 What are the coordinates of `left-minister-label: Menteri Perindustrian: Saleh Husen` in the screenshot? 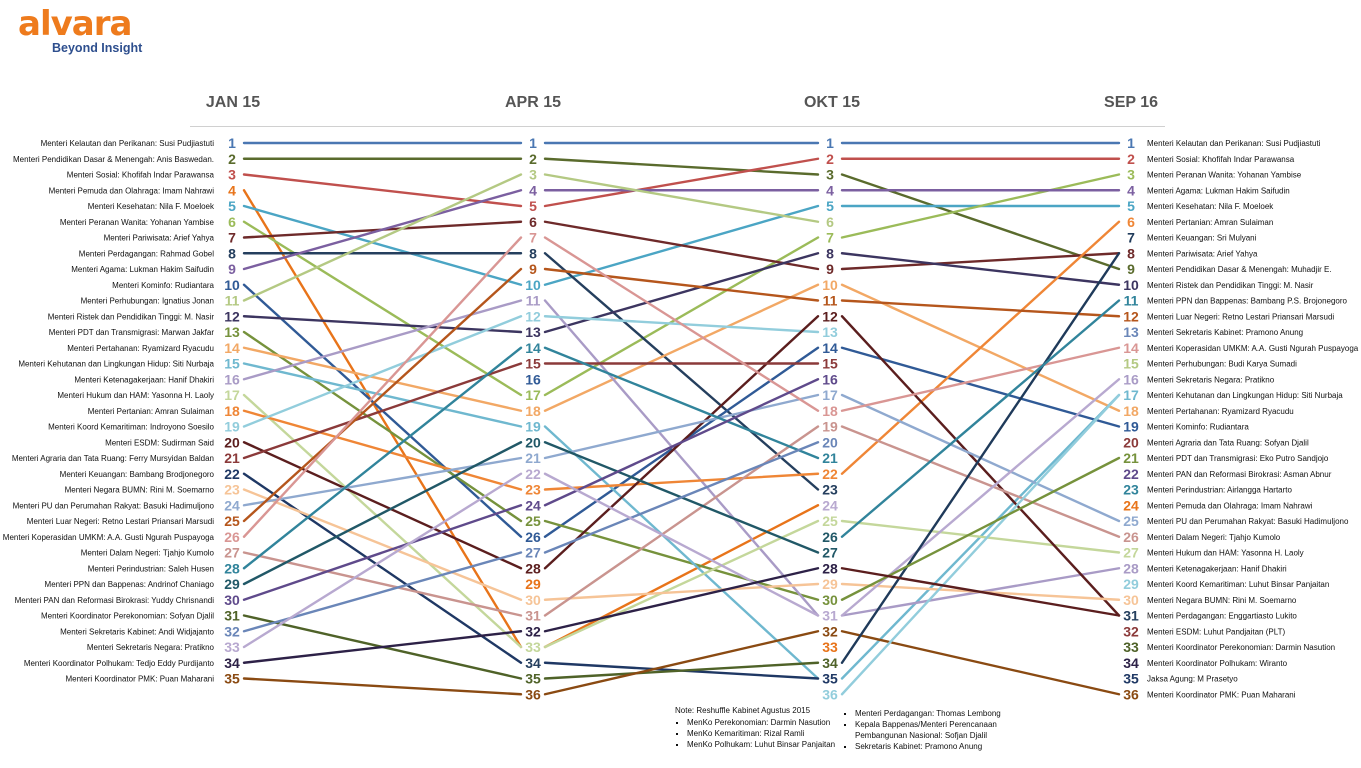 It's located at (151, 568).